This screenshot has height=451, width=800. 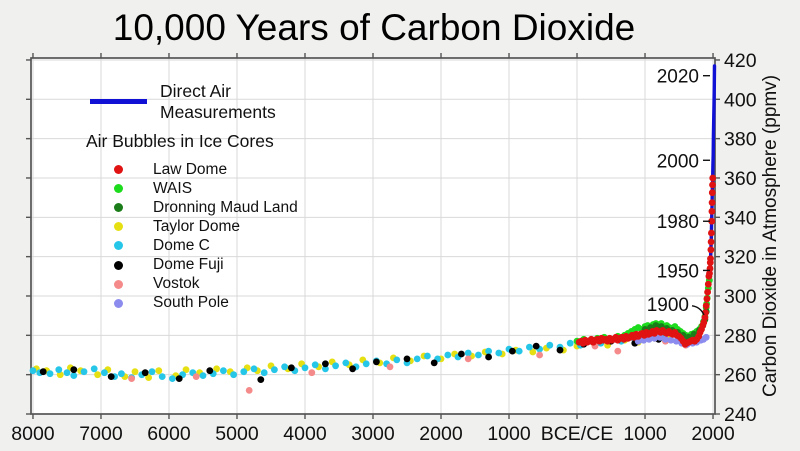 What do you see at coordinates (181, 245) in the screenshot?
I see `legend-item-label: Dome C` at bounding box center [181, 245].